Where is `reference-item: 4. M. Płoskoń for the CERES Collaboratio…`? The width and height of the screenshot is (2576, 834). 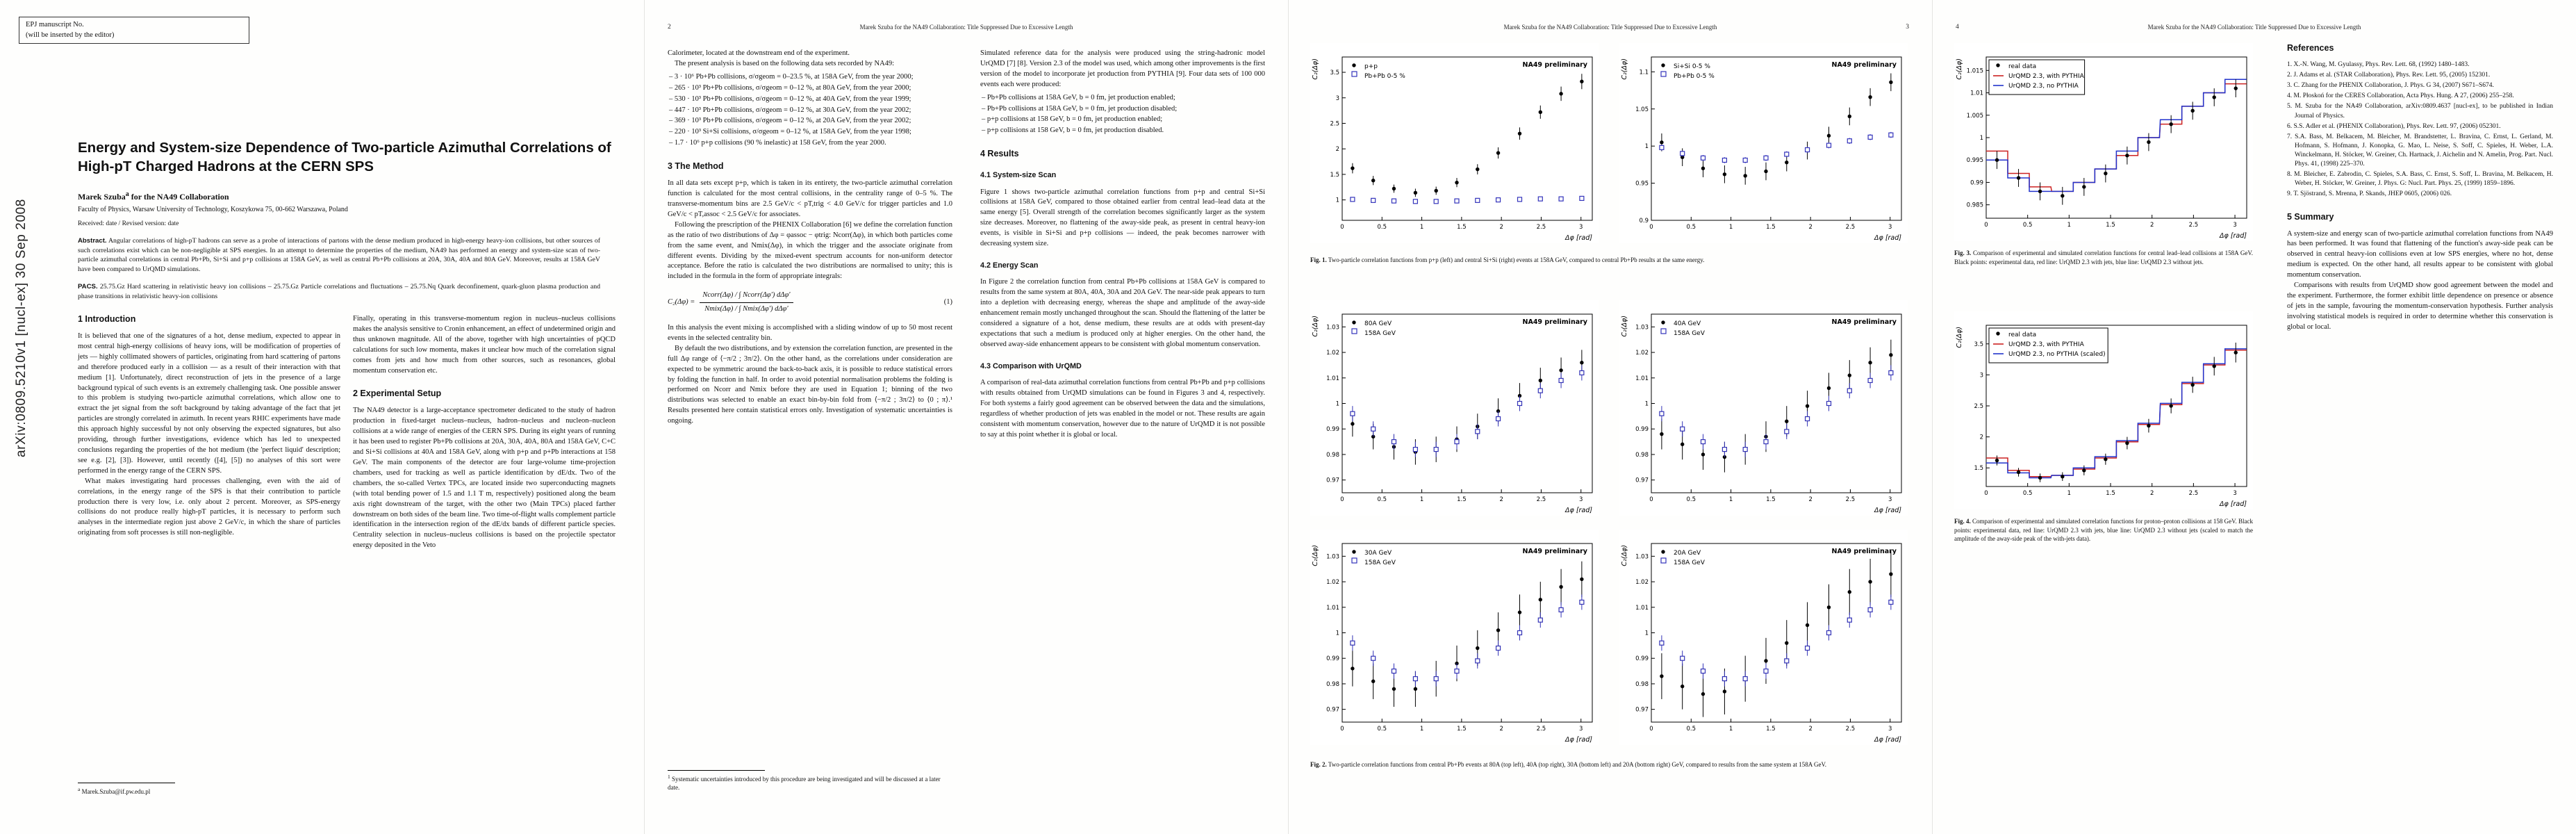 reference-item: 4. M. Płoskoń for the CERES Collaboratio… is located at coordinates (2400, 96).